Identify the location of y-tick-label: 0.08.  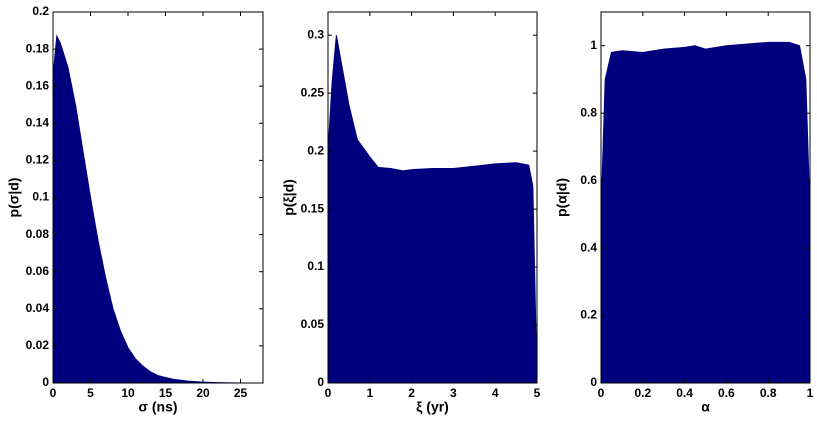
(38, 234).